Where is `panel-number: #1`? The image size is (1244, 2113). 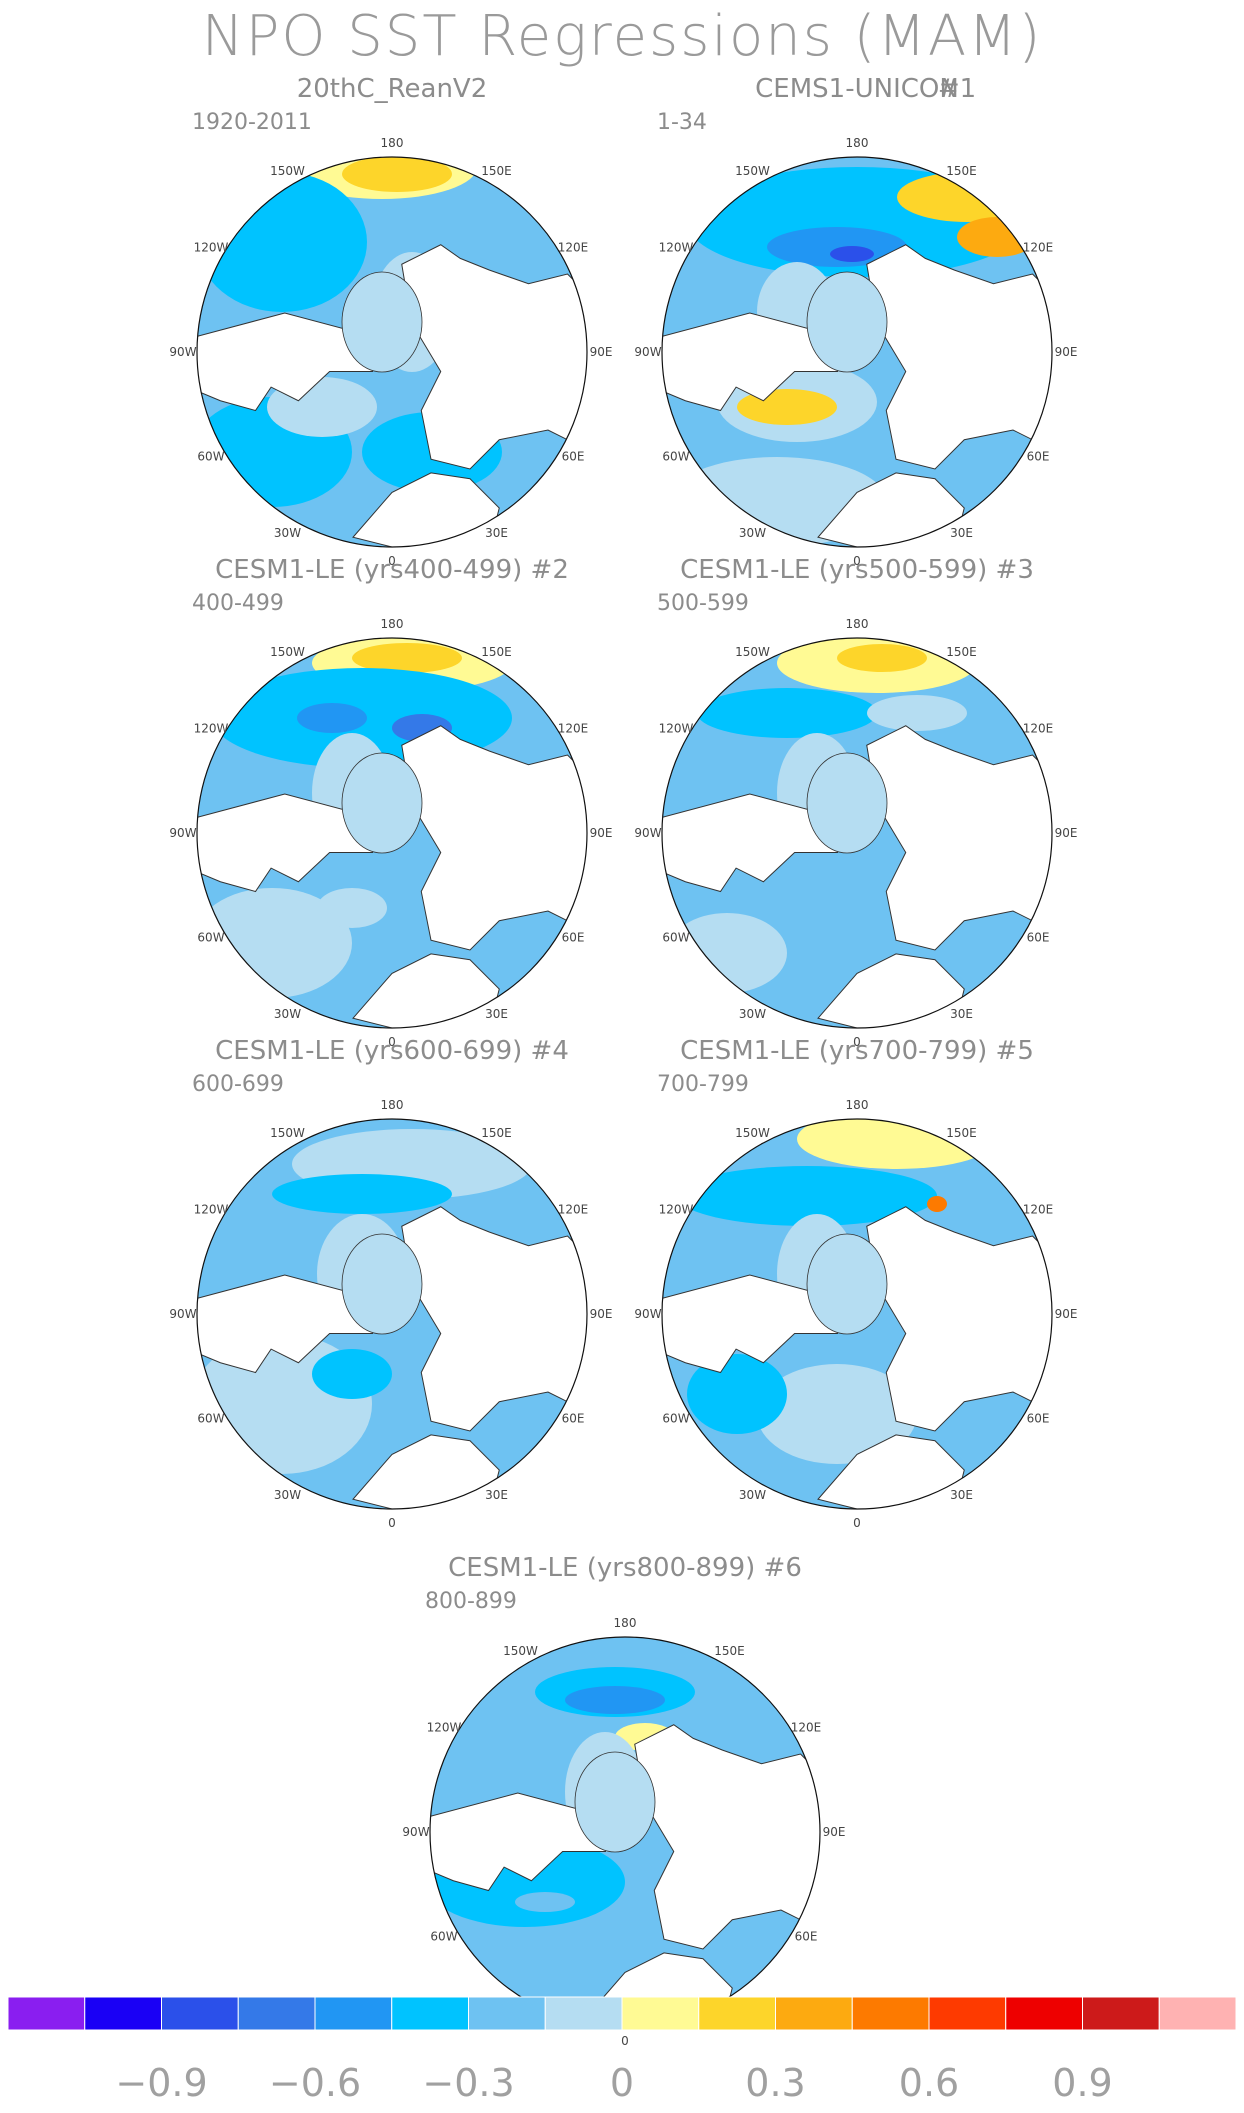
panel-number: #1 is located at coordinates (957, 89).